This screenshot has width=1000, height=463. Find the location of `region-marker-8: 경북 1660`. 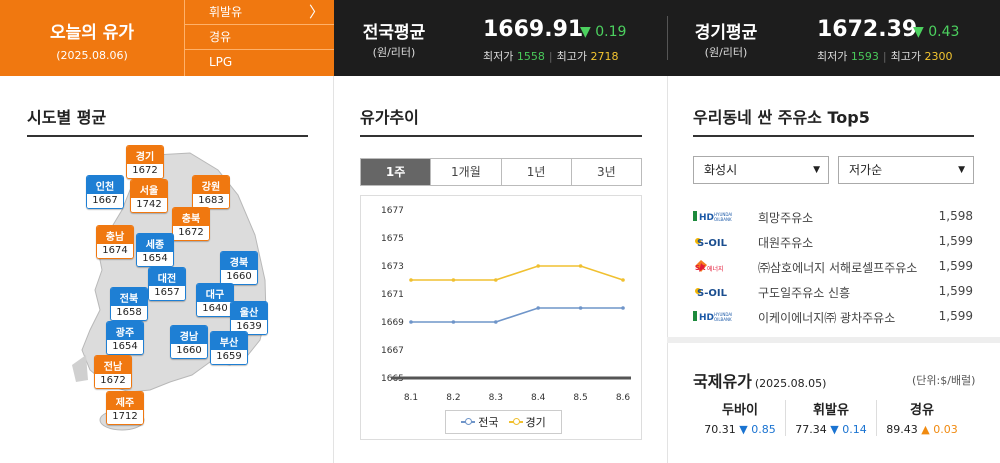

region-marker-8: 경북 1660 is located at coordinates (239, 268).